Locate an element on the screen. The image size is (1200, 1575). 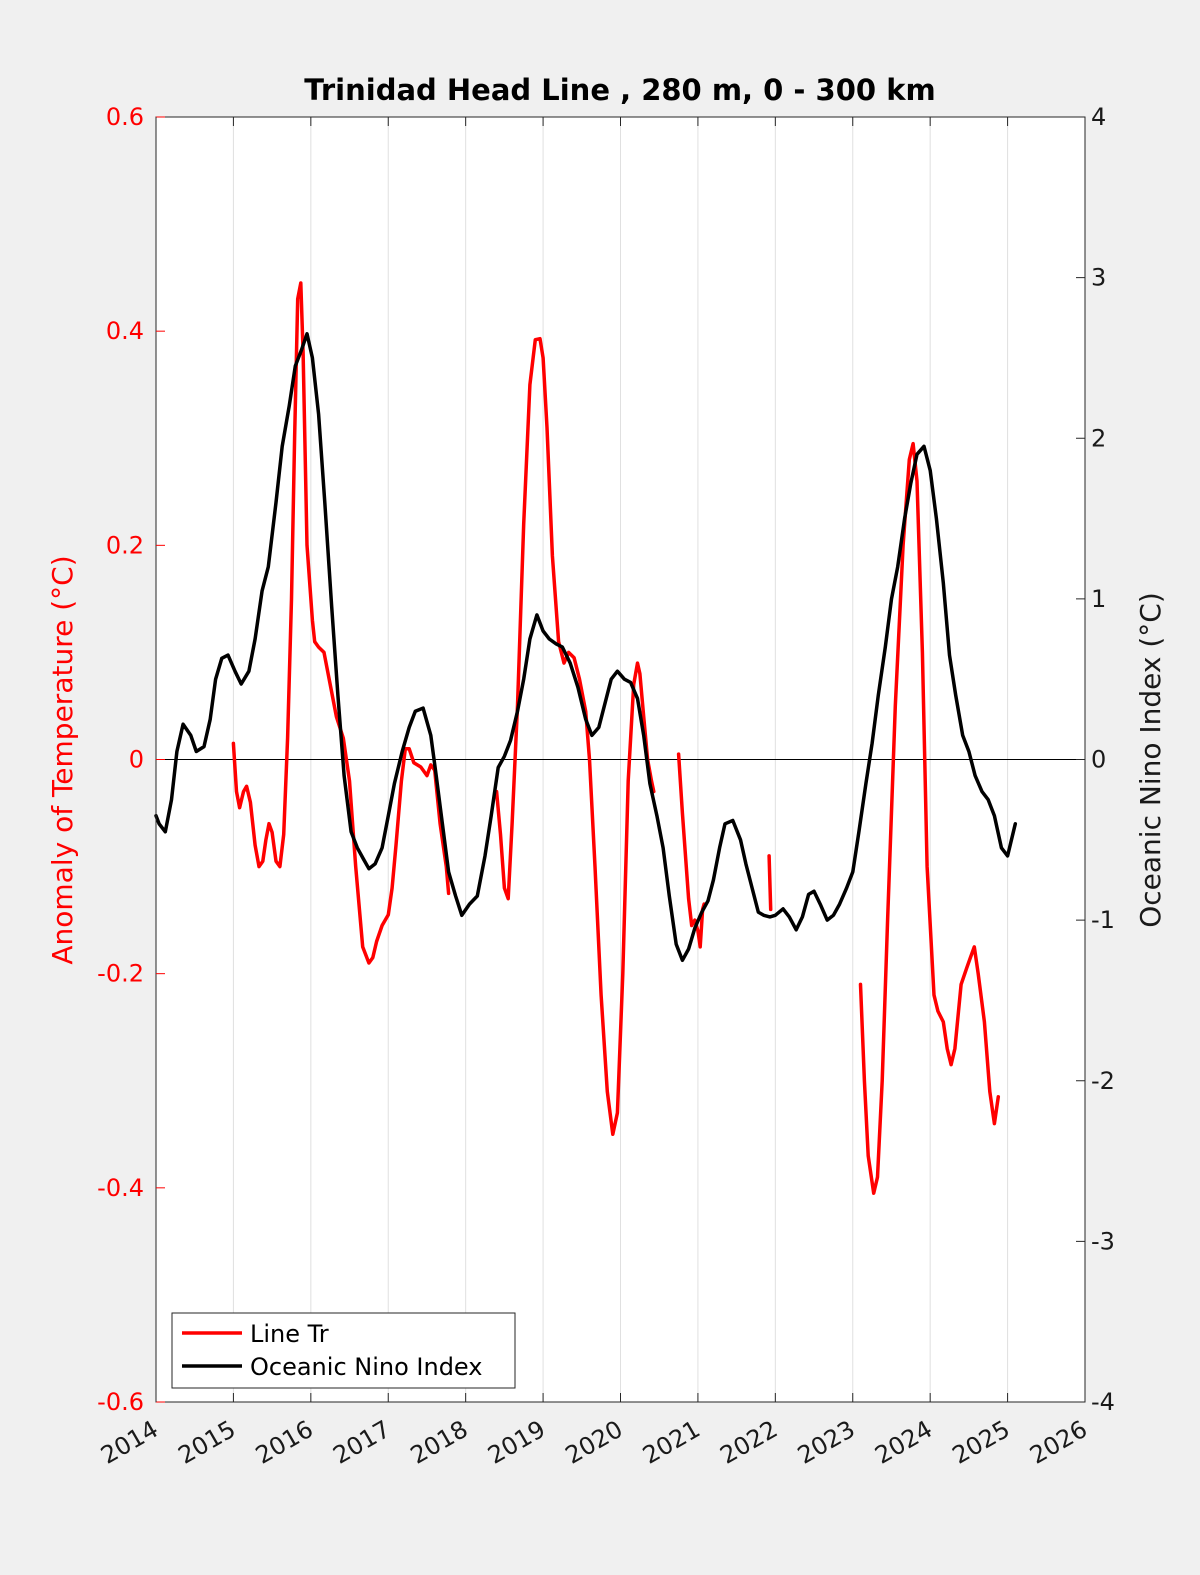
ytick-left-label: -0.6 is located at coordinates (120, 1402).